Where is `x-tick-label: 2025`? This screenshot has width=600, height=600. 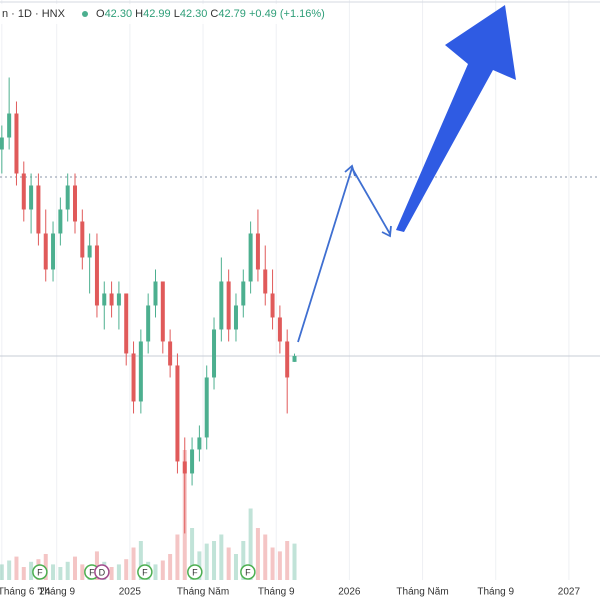 x-tick-label: 2025 is located at coordinates (130, 592).